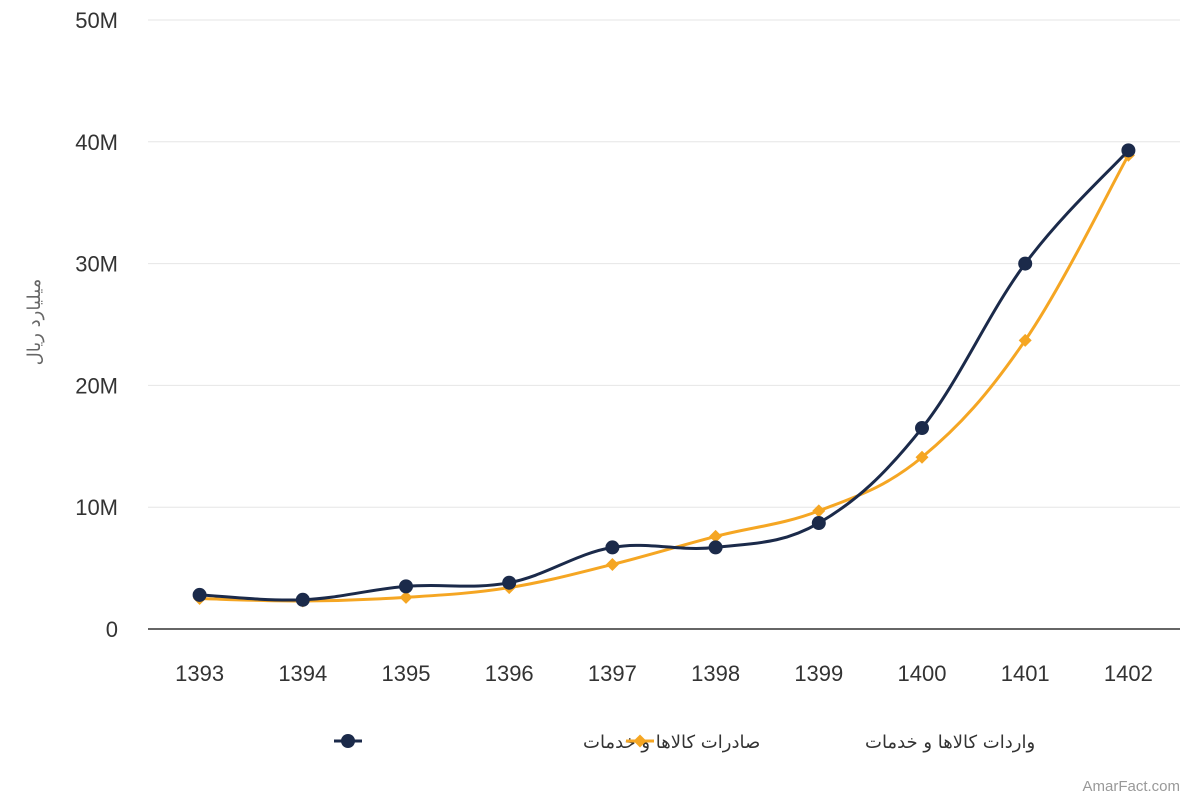 The height and width of the screenshot is (800, 1200). Describe the element at coordinates (34, 322) in the screenshot. I see `y-axis-title: میلیارد ریال` at that location.